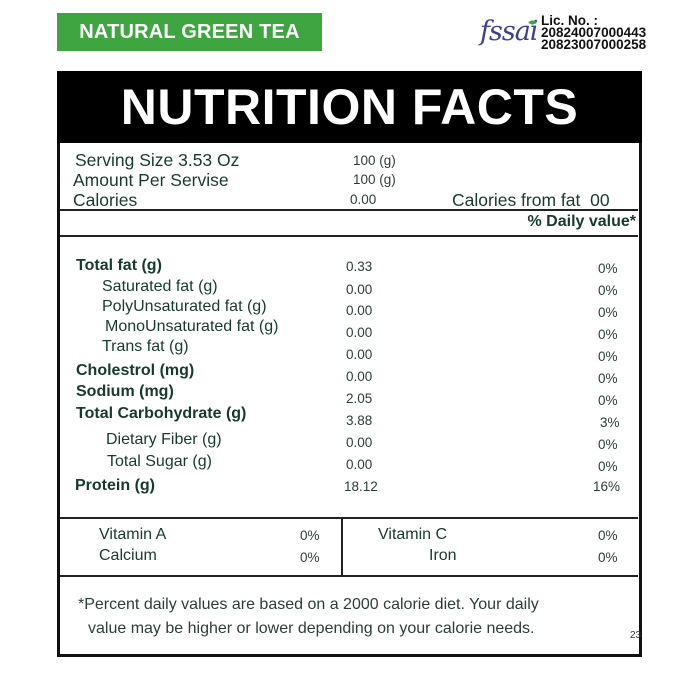 This screenshot has width=700, height=700. I want to click on nutrient-label-total-carbohydrate: Total Carbohydrate (g), so click(161, 413).